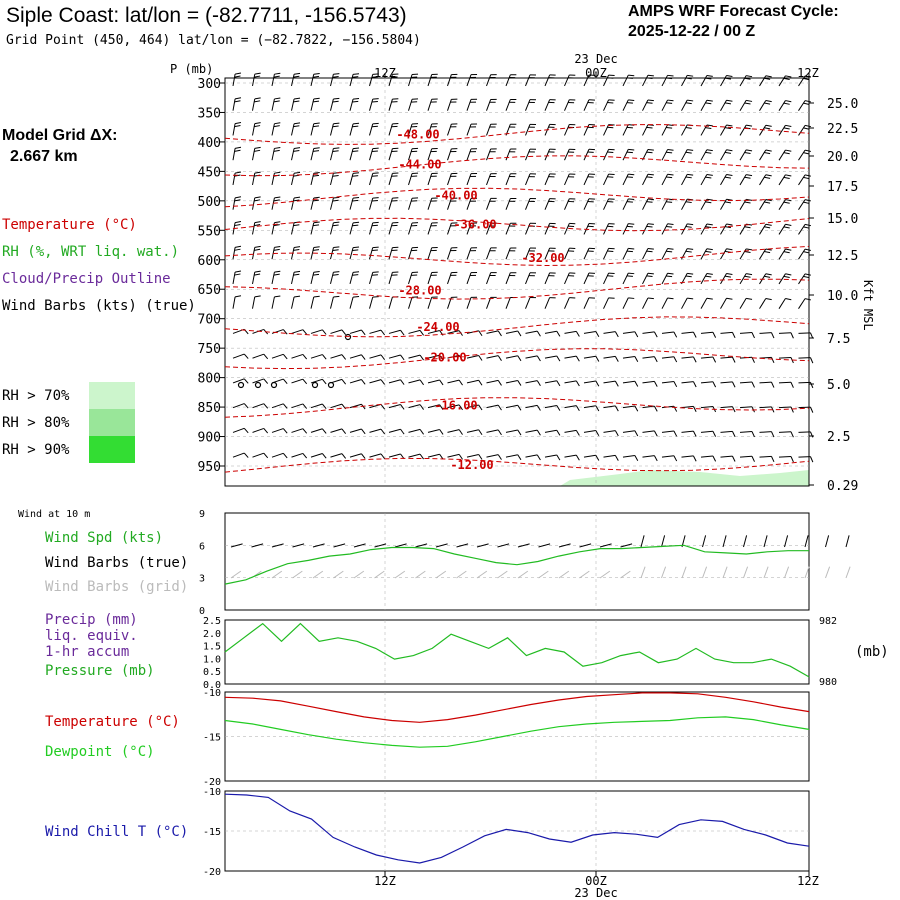 This screenshot has width=900, height=900. I want to click on isotherm-line, so click(517, 465).